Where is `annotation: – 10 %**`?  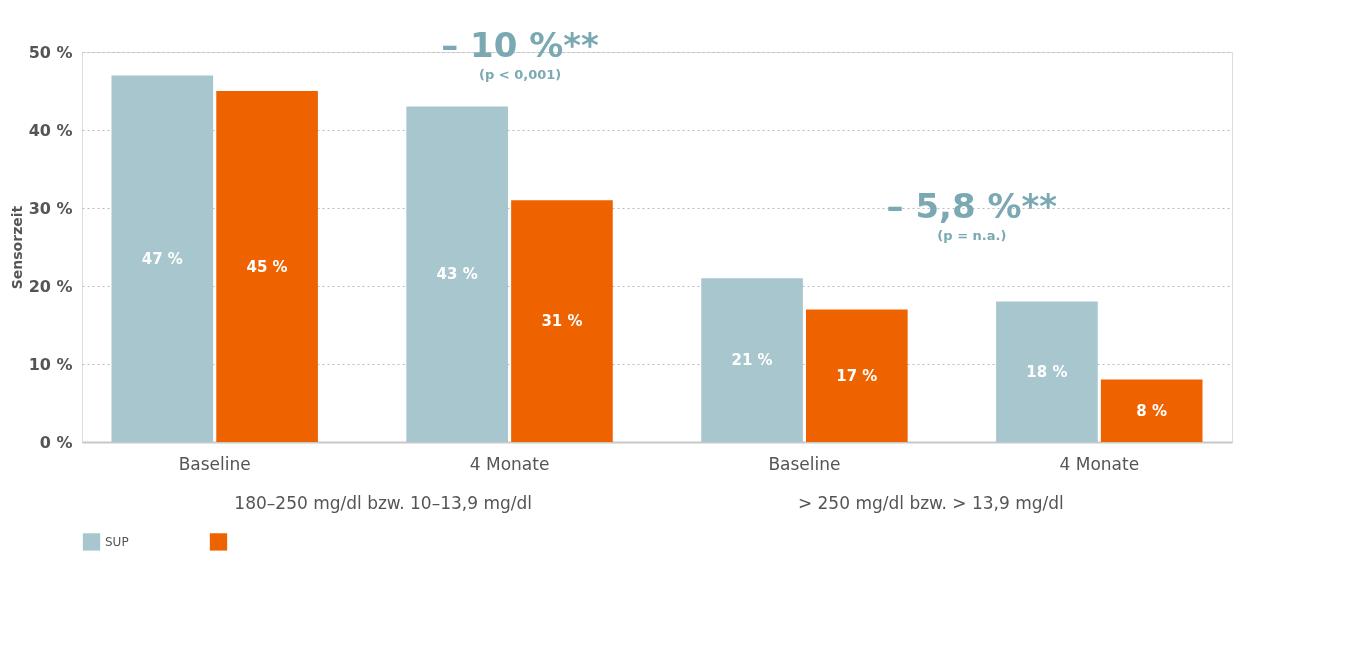 annotation: – 10 %** is located at coordinates (520, 45).